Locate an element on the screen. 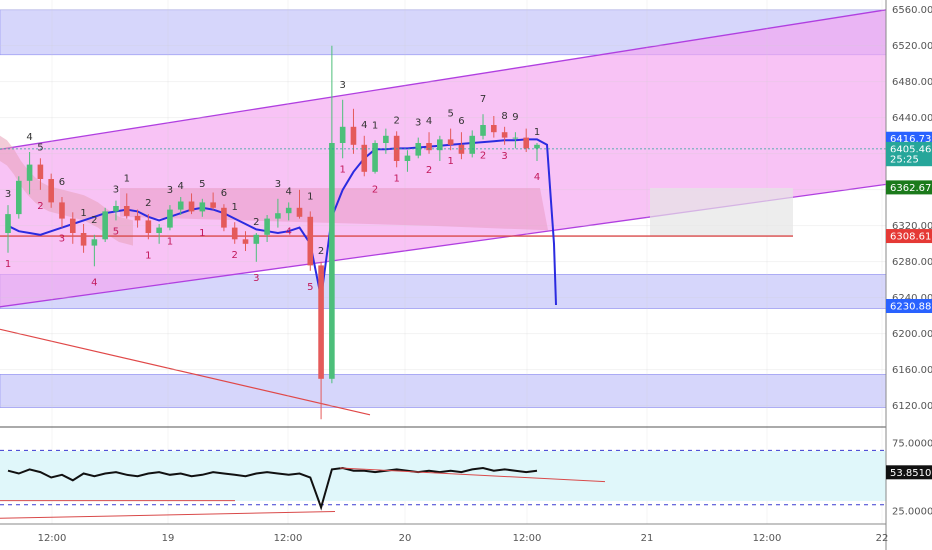 The width and height of the screenshot is (932, 550). td-count-below-16: 1 is located at coordinates (450, 161).